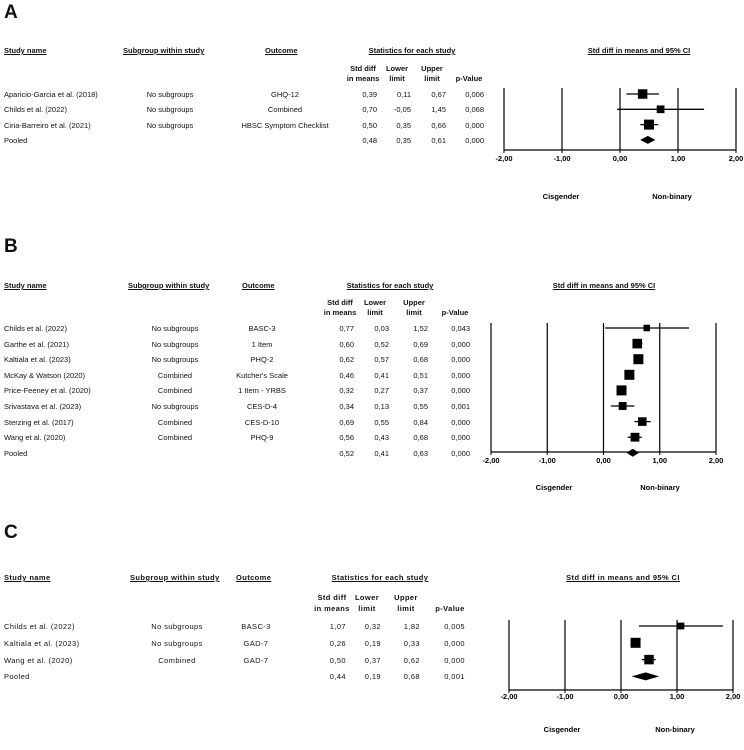 Image resolution: width=744 pixels, height=750 pixels. Describe the element at coordinates (474, 110) in the screenshot. I see `p-value: 0,068` at that location.